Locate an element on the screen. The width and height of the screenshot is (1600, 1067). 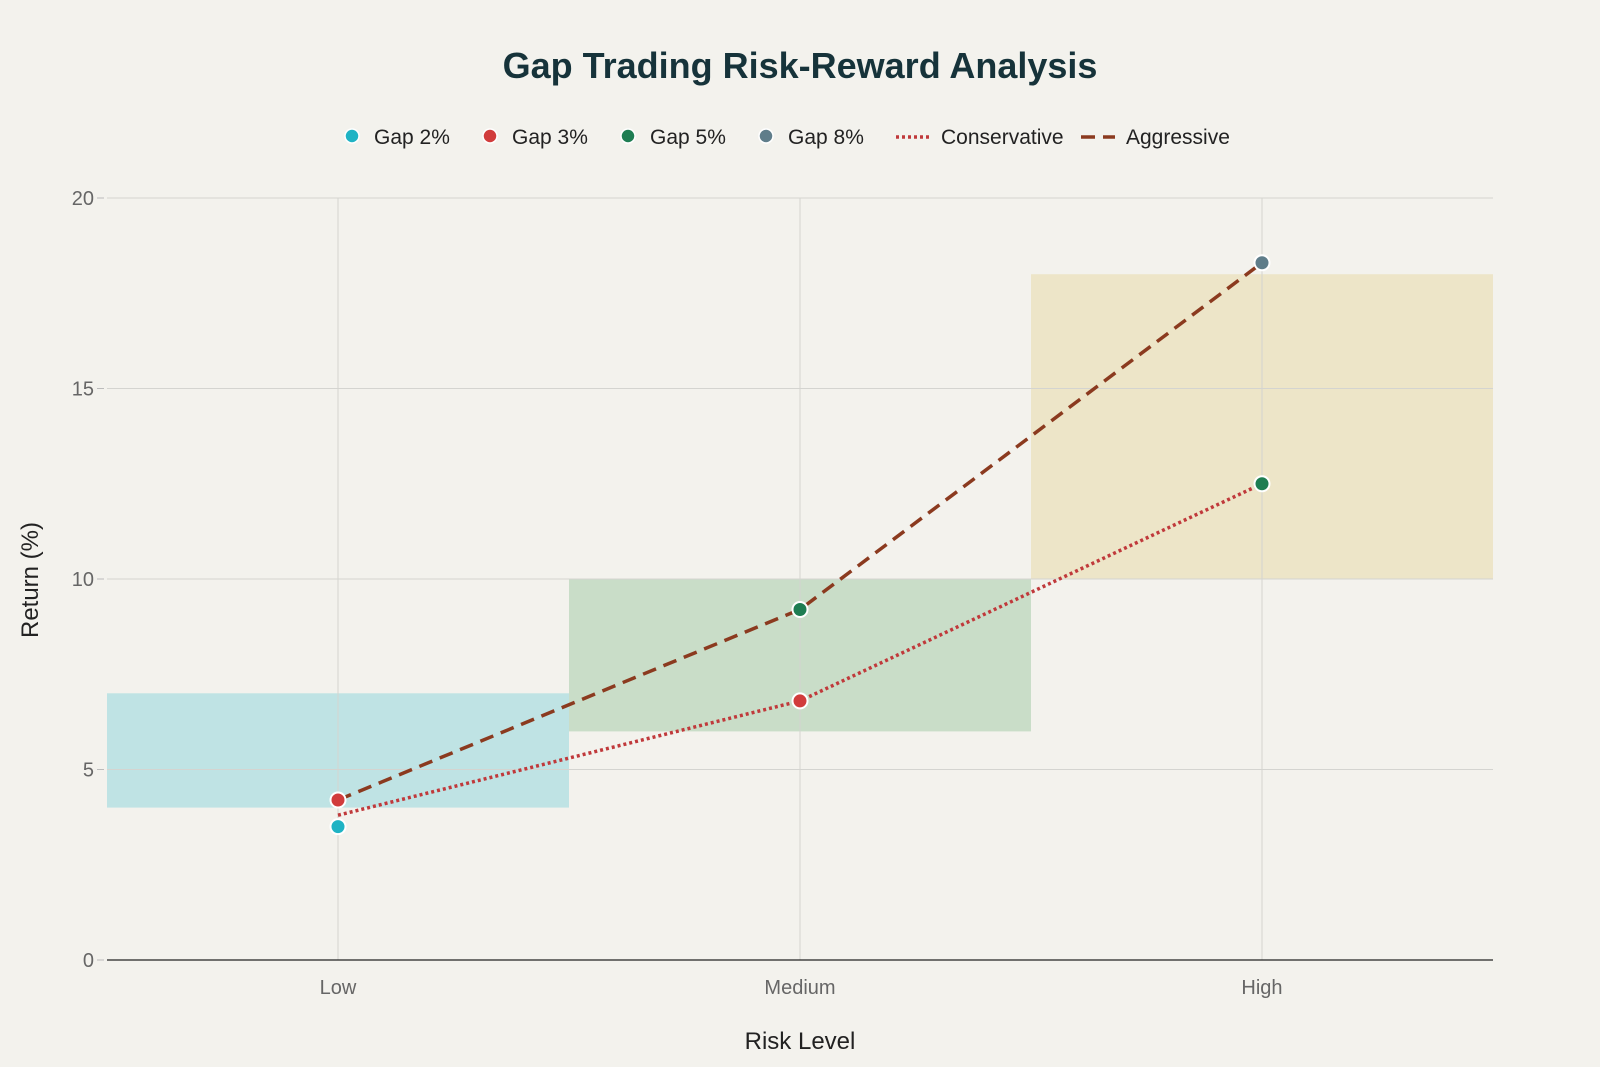
point-gap-5-high is located at coordinates (1262, 484).